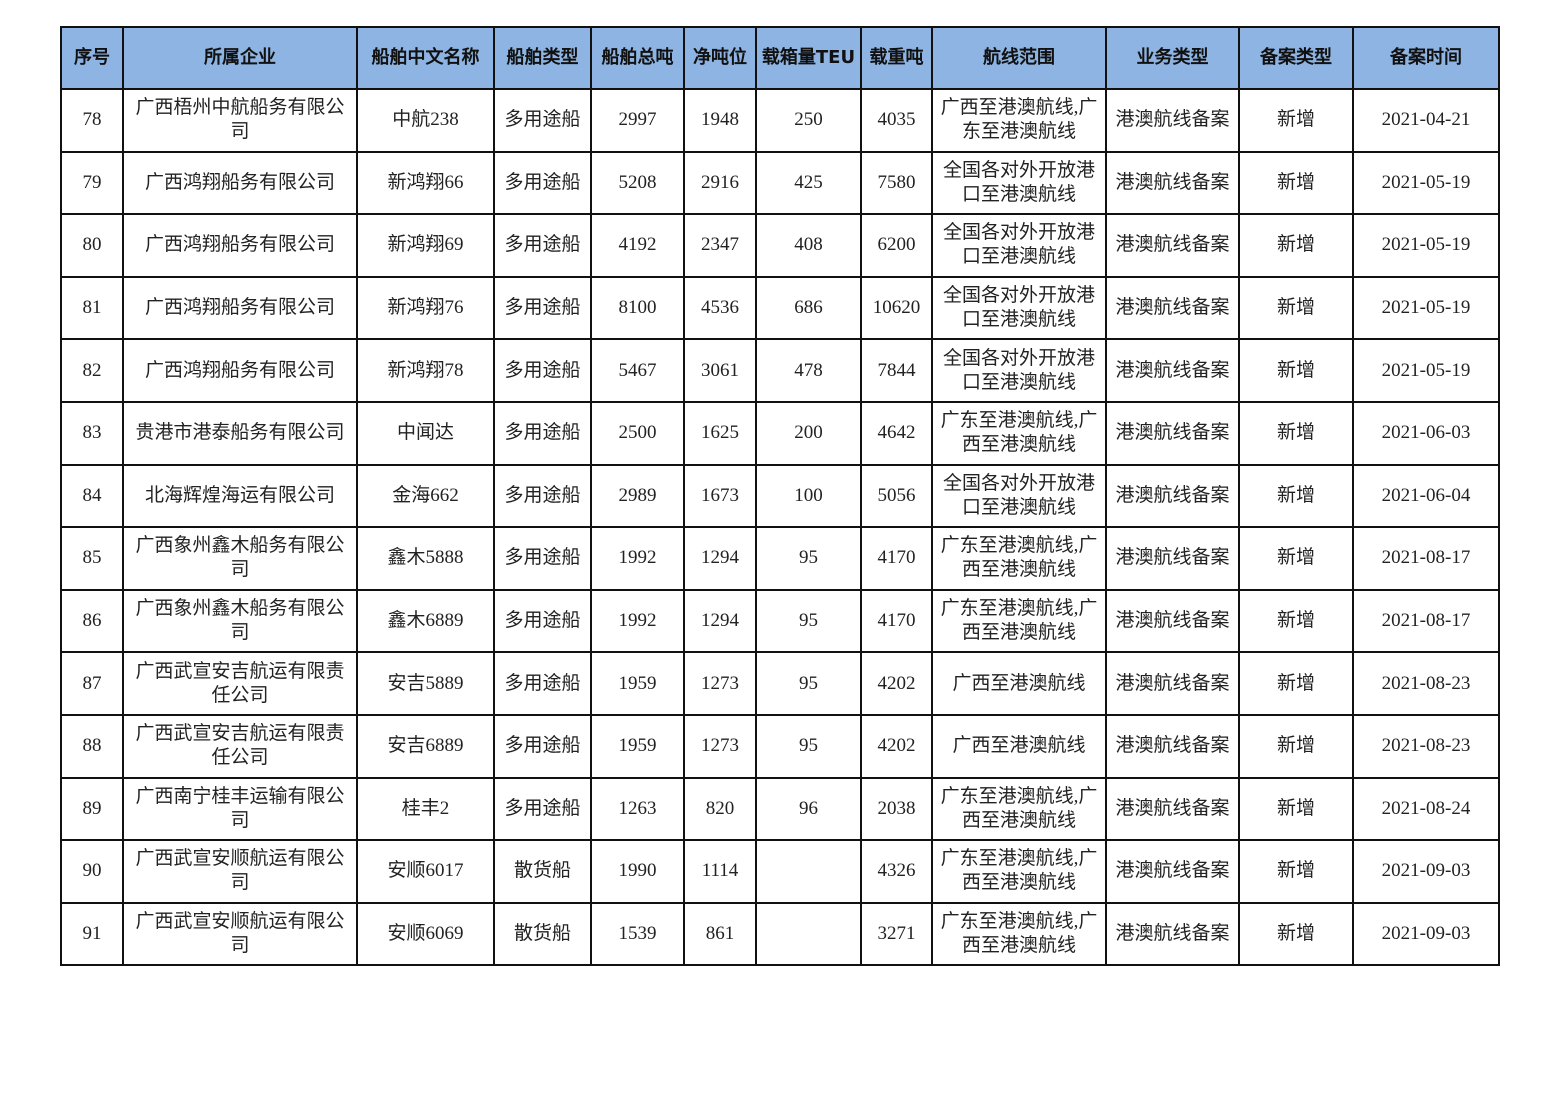 The width and height of the screenshot is (1559, 1103). What do you see at coordinates (240, 558) in the screenshot?
I see `cell-company: 广西象州鑫木船务有限公司` at bounding box center [240, 558].